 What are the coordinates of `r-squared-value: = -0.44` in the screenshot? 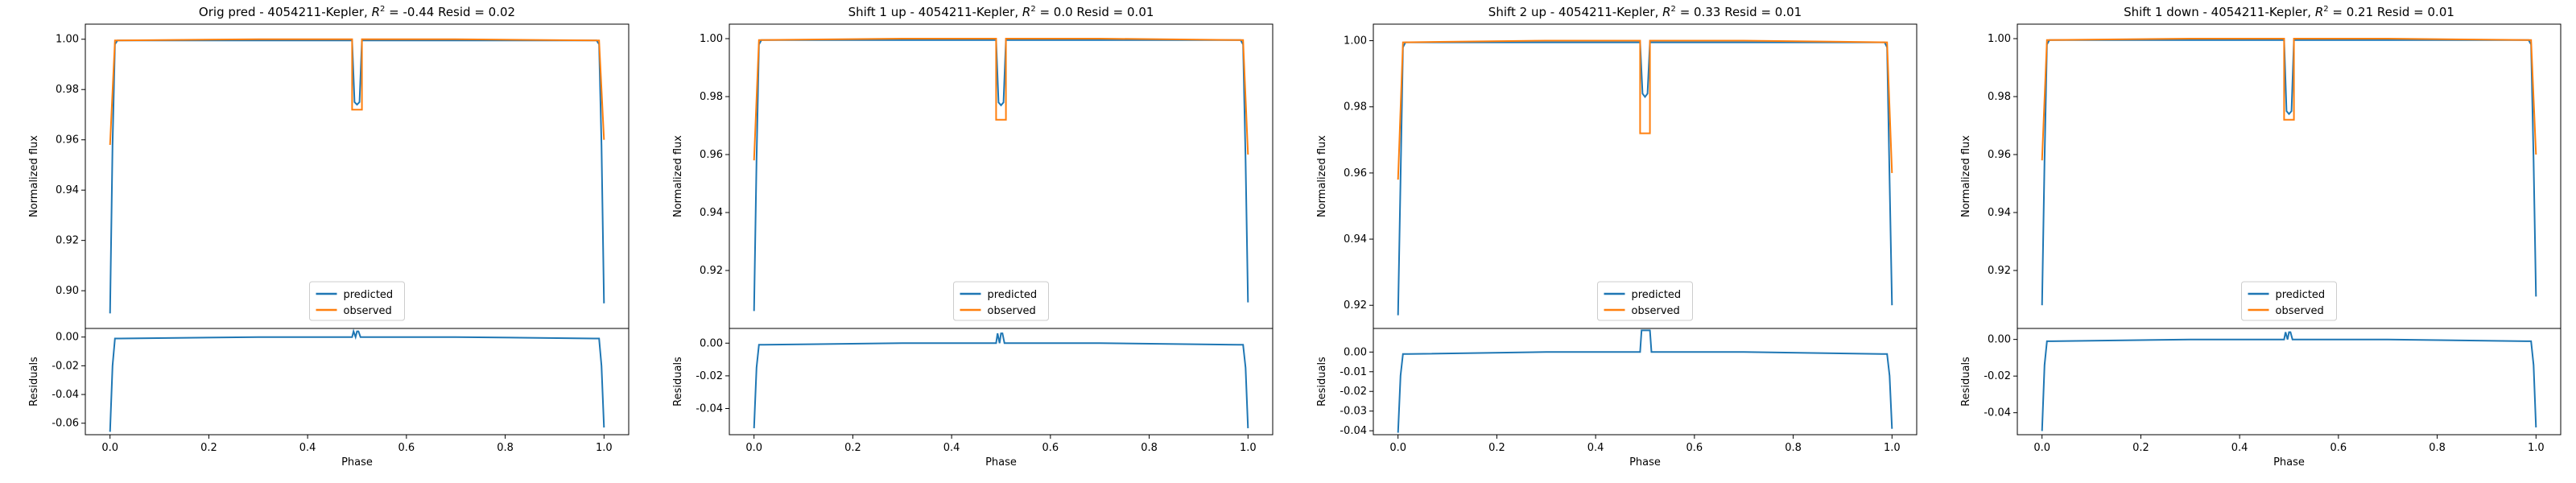 It's located at (409, 12).